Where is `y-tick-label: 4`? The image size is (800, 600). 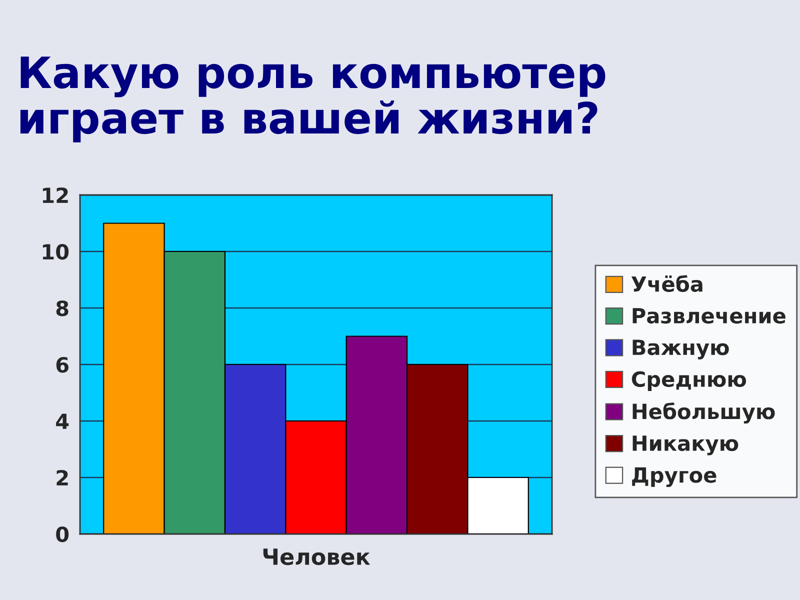
y-tick-label: 4 is located at coordinates (62, 421).